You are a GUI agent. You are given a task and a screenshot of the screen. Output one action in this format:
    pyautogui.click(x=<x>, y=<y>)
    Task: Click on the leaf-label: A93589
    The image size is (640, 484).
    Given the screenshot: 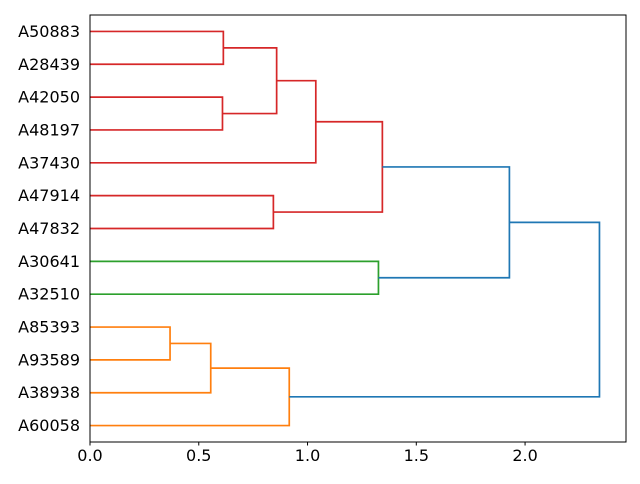 What is the action you would take?
    pyautogui.click(x=49, y=359)
    